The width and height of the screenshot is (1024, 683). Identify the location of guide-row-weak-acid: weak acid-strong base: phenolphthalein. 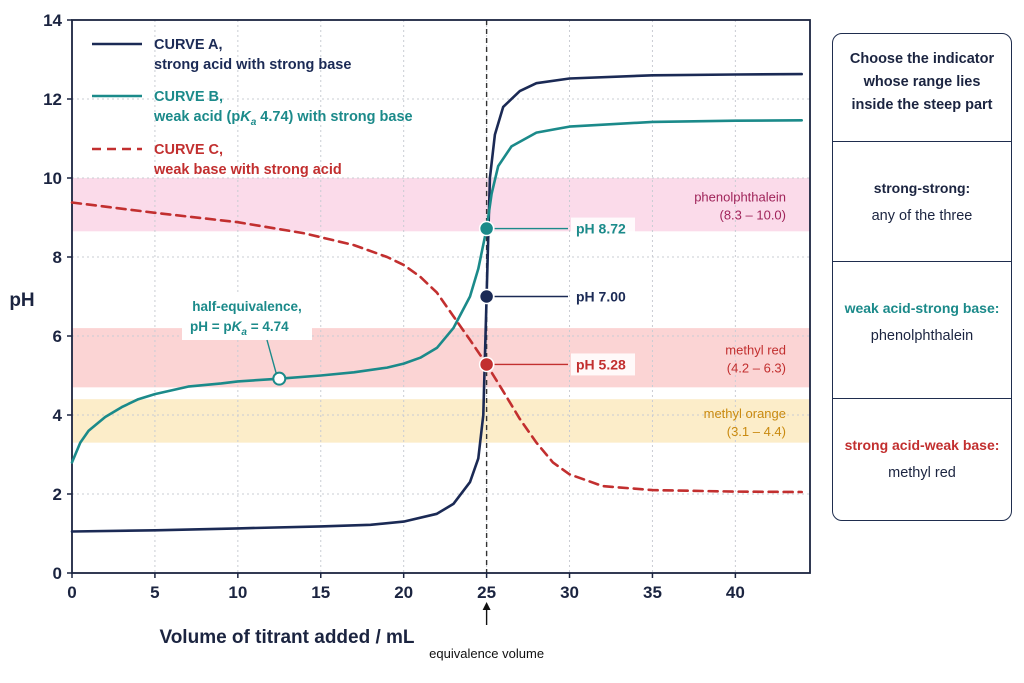
(922, 329).